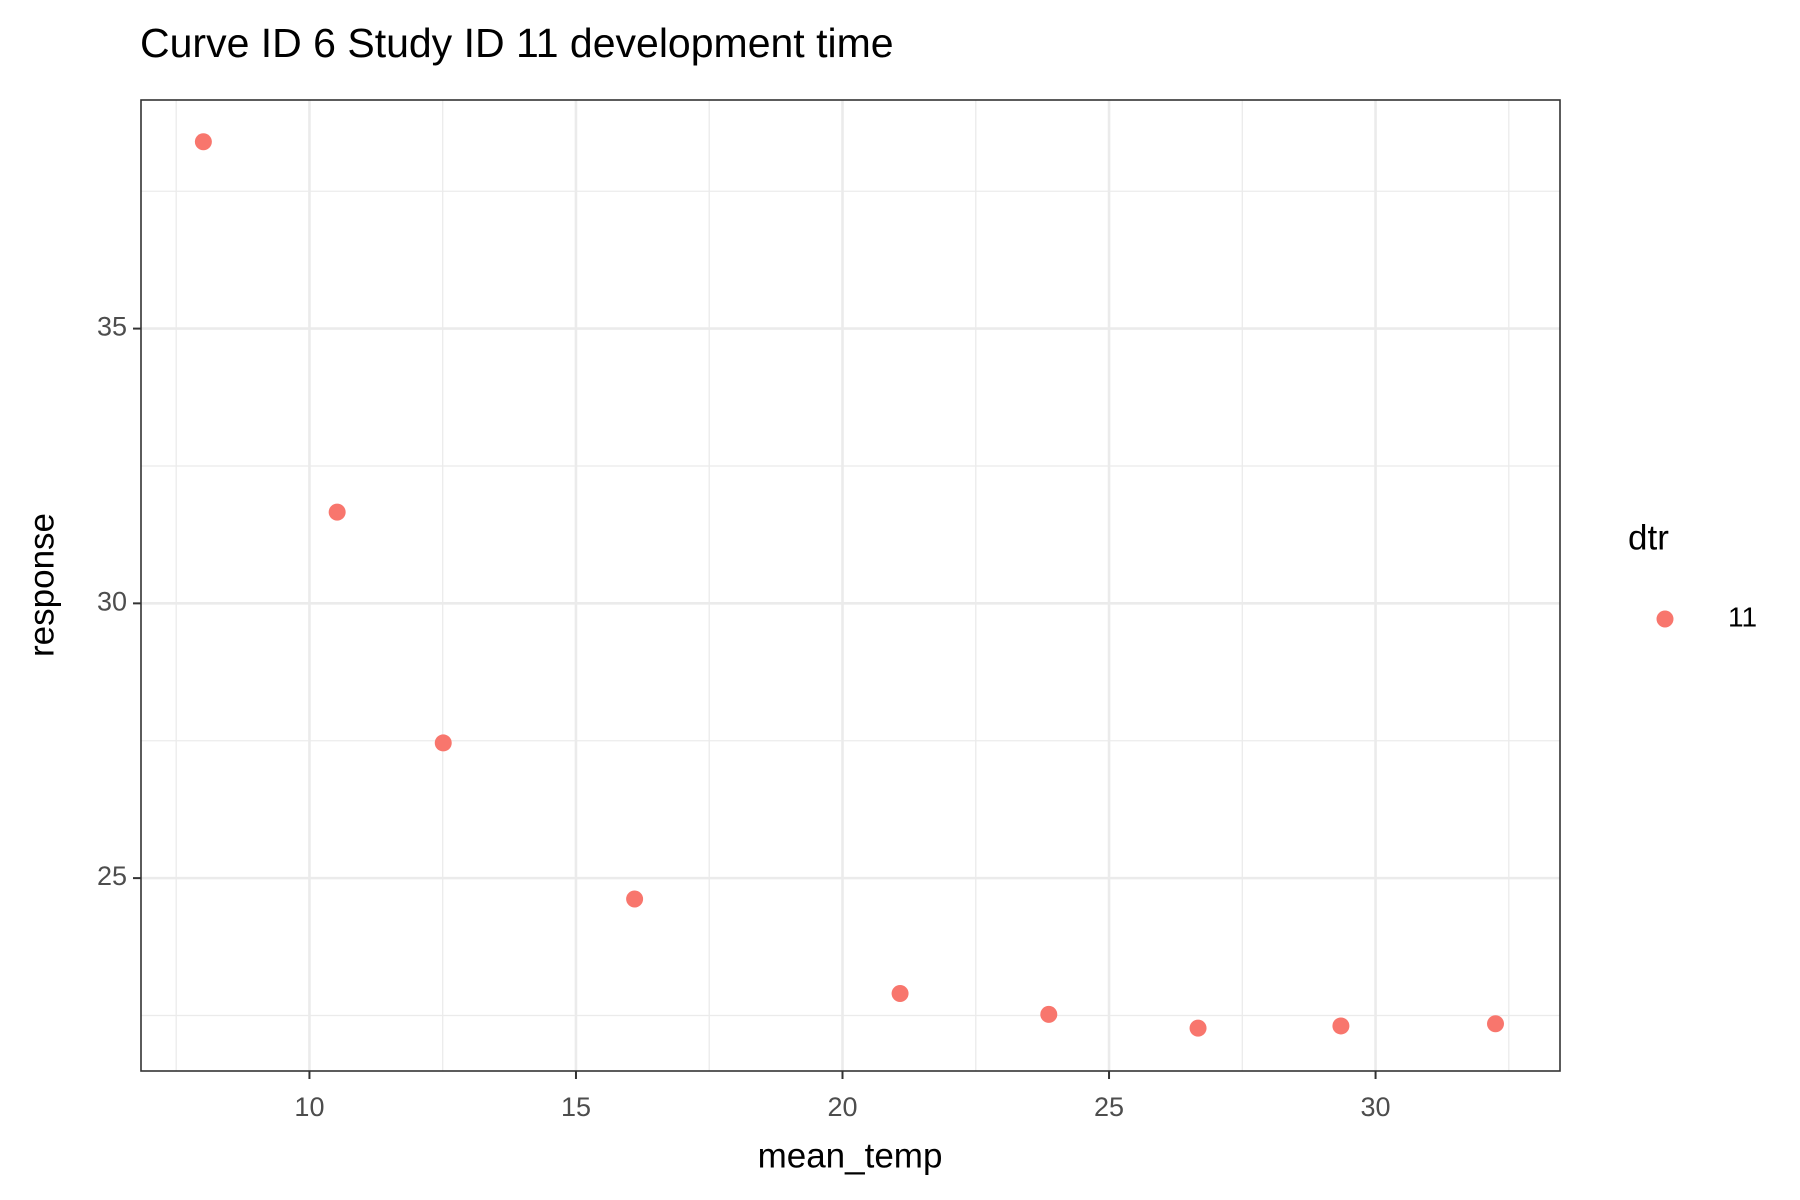  What do you see at coordinates (517, 43) in the screenshot?
I see `chart-title: Curve ID 6 Study ID 11 development time` at bounding box center [517, 43].